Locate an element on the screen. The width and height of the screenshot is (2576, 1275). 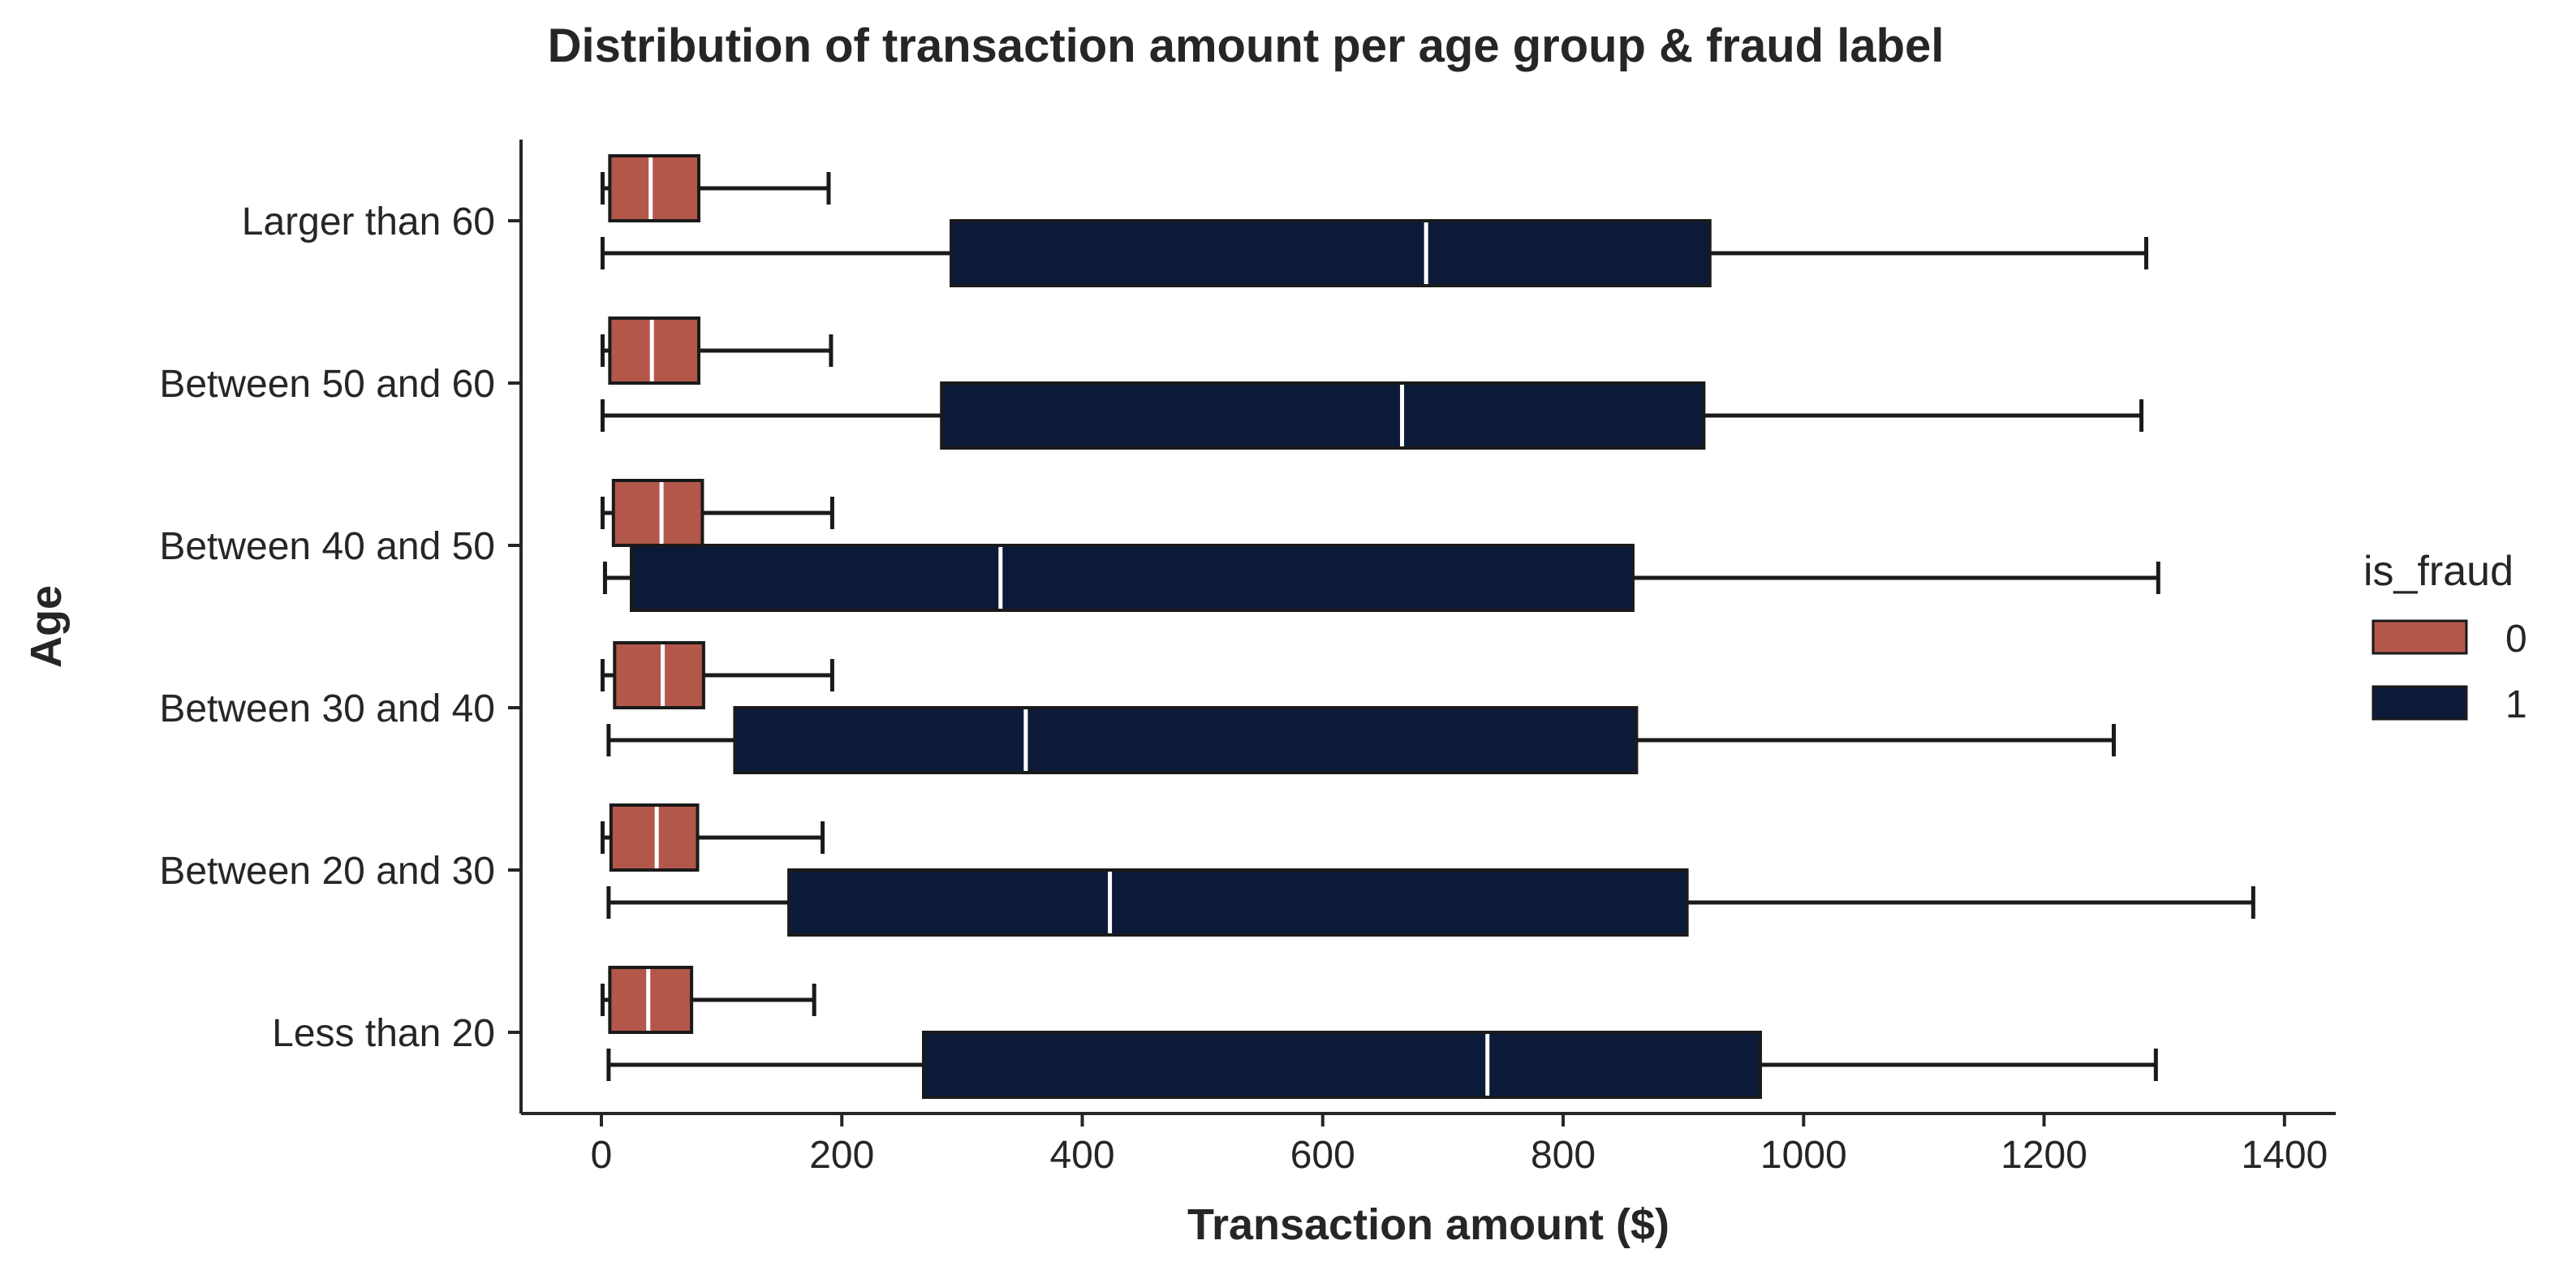
x-tick-label: 0 is located at coordinates (602, 1155).